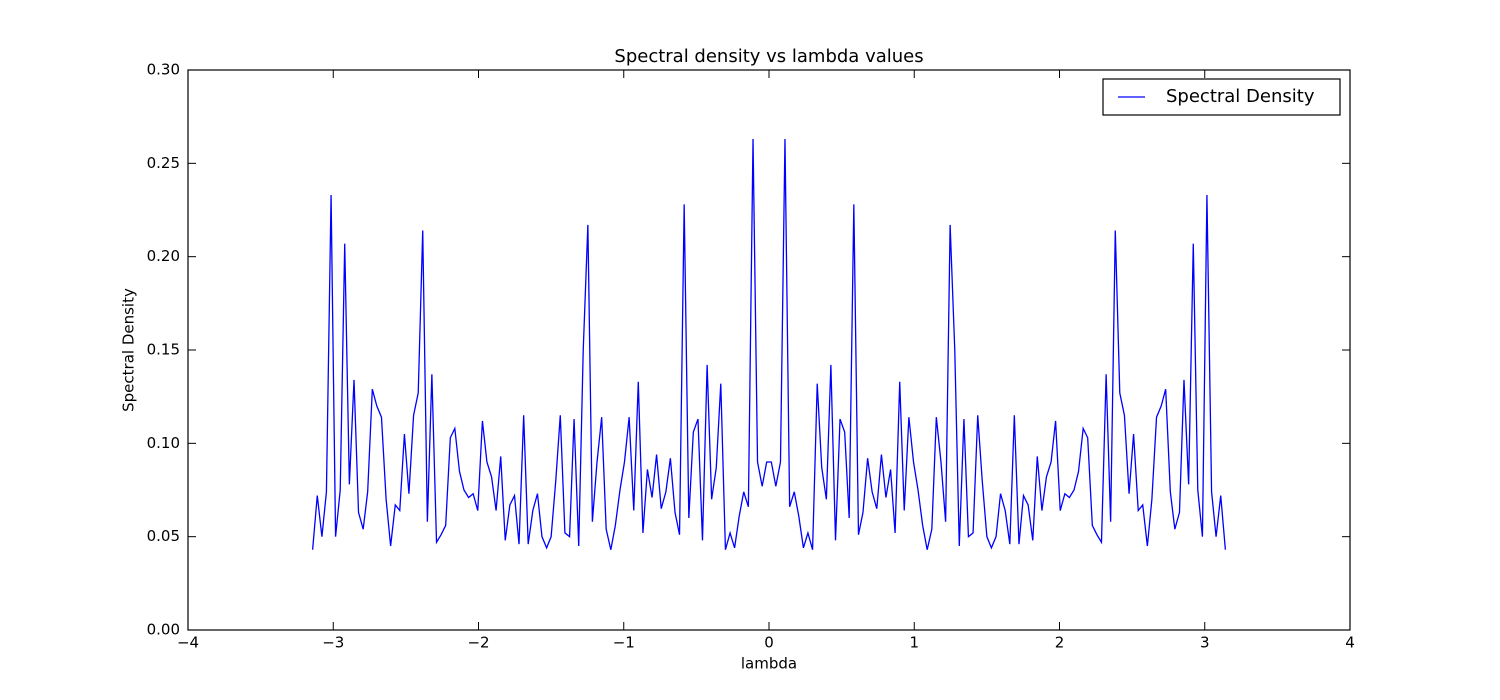 The width and height of the screenshot is (1500, 700). Describe the element at coordinates (163, 630) in the screenshot. I see `y-tick-label: 0.00` at that location.